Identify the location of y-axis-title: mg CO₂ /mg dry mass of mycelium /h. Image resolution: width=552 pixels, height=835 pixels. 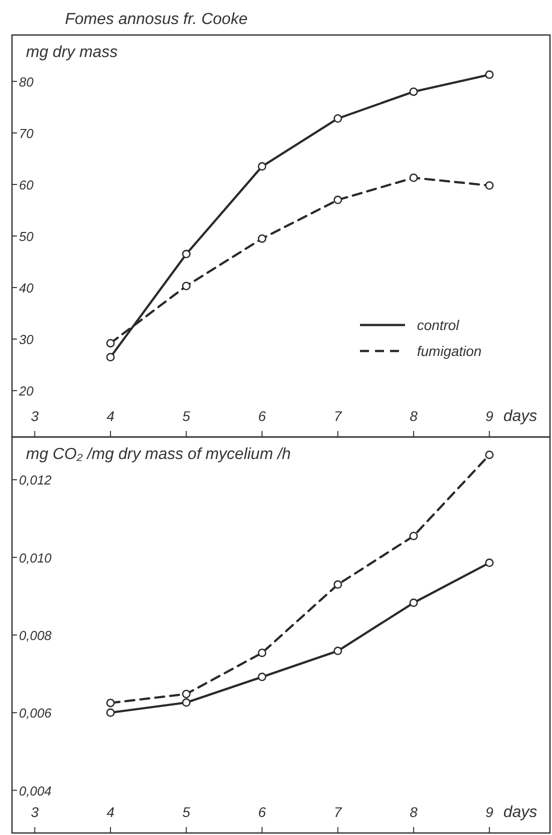
(158, 454).